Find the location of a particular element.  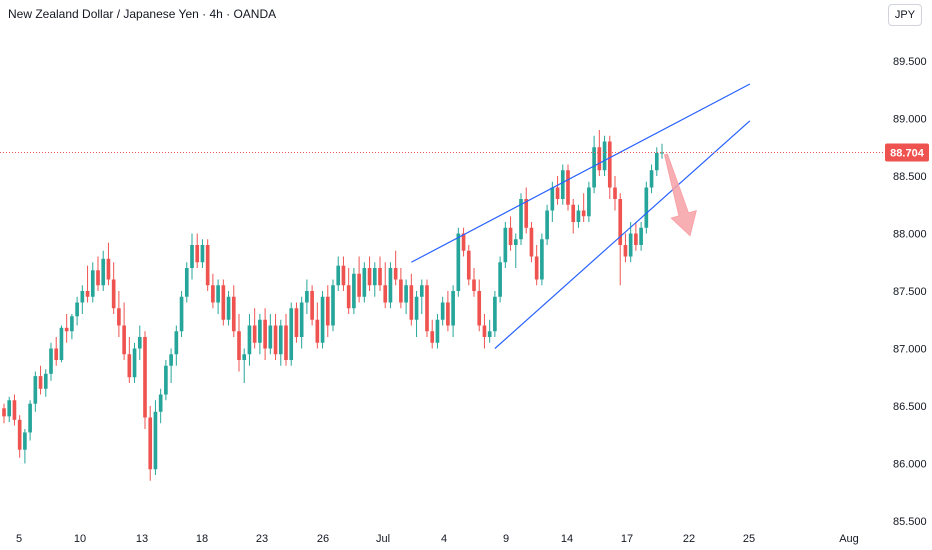

time-tick-label: 10 is located at coordinates (80, 539).